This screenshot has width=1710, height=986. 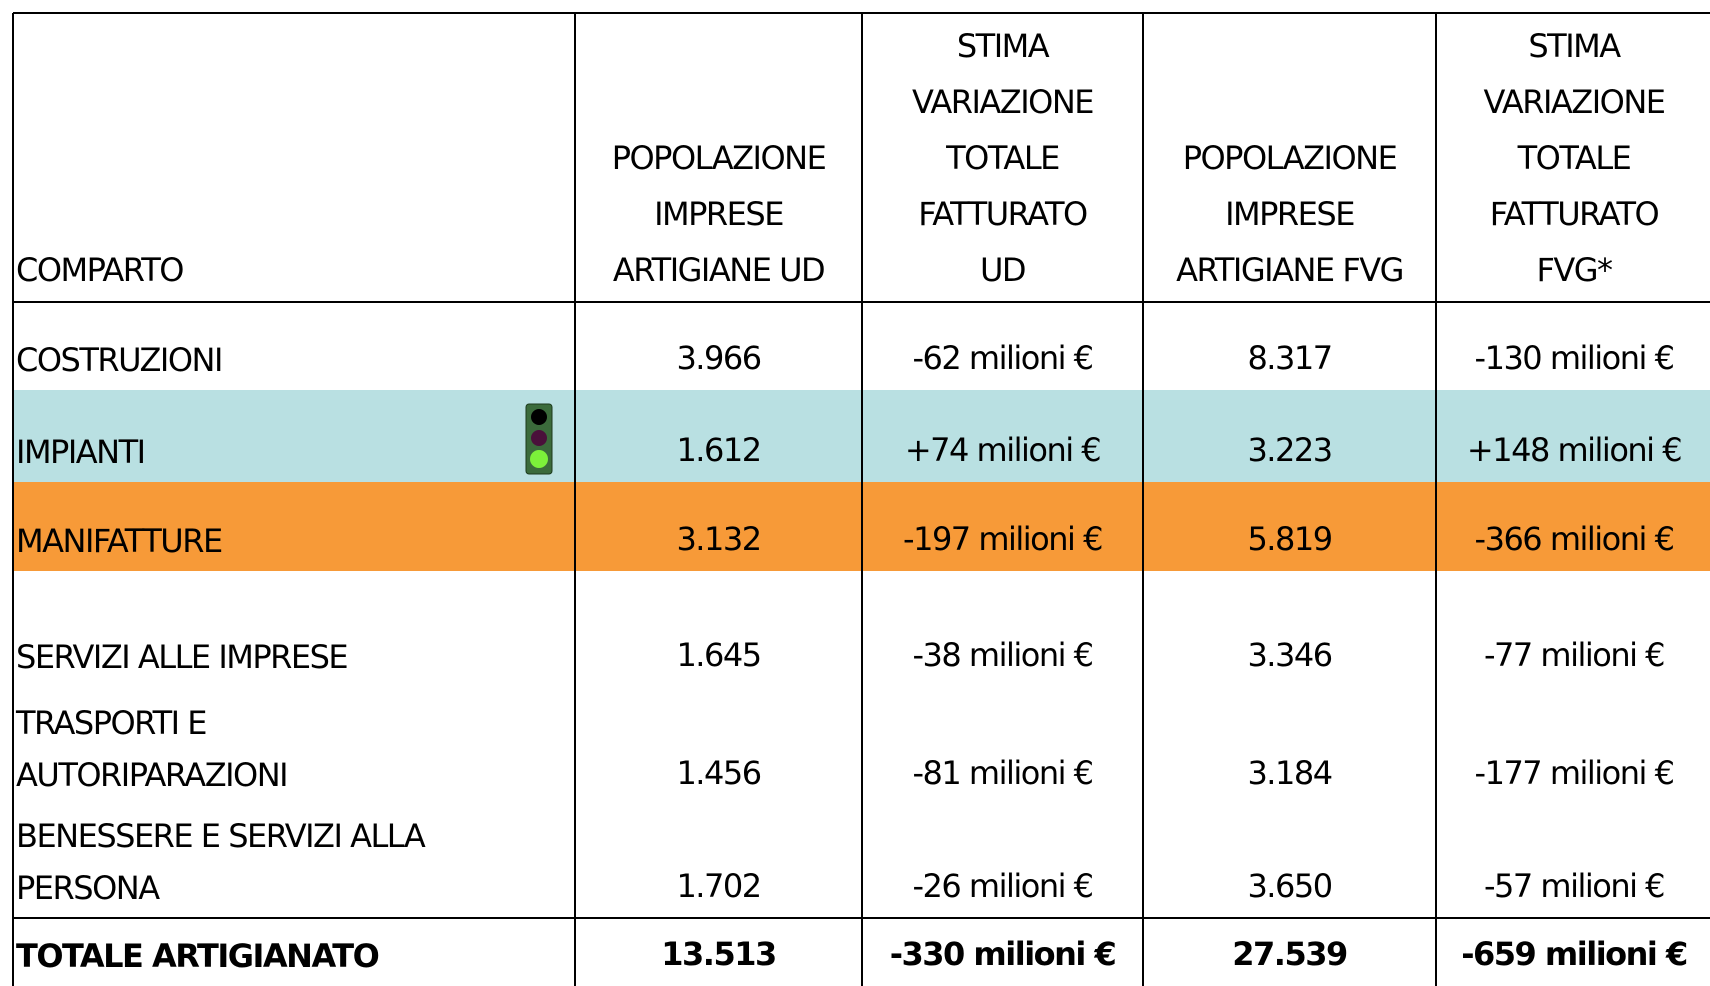 What do you see at coordinates (1574, 270) in the screenshot?
I see `cell-text: FVG*` at bounding box center [1574, 270].